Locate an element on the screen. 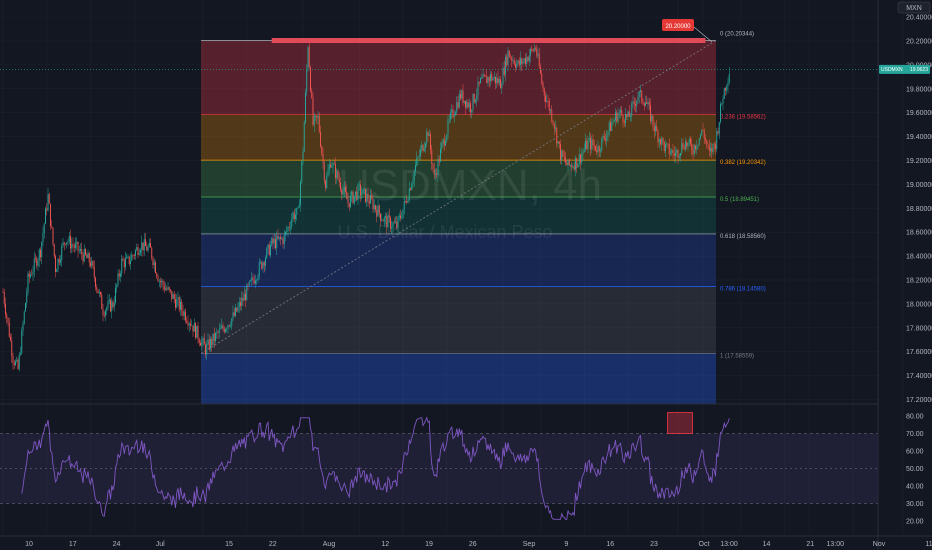  target-price-badge: 20.20000 is located at coordinates (687, 31).